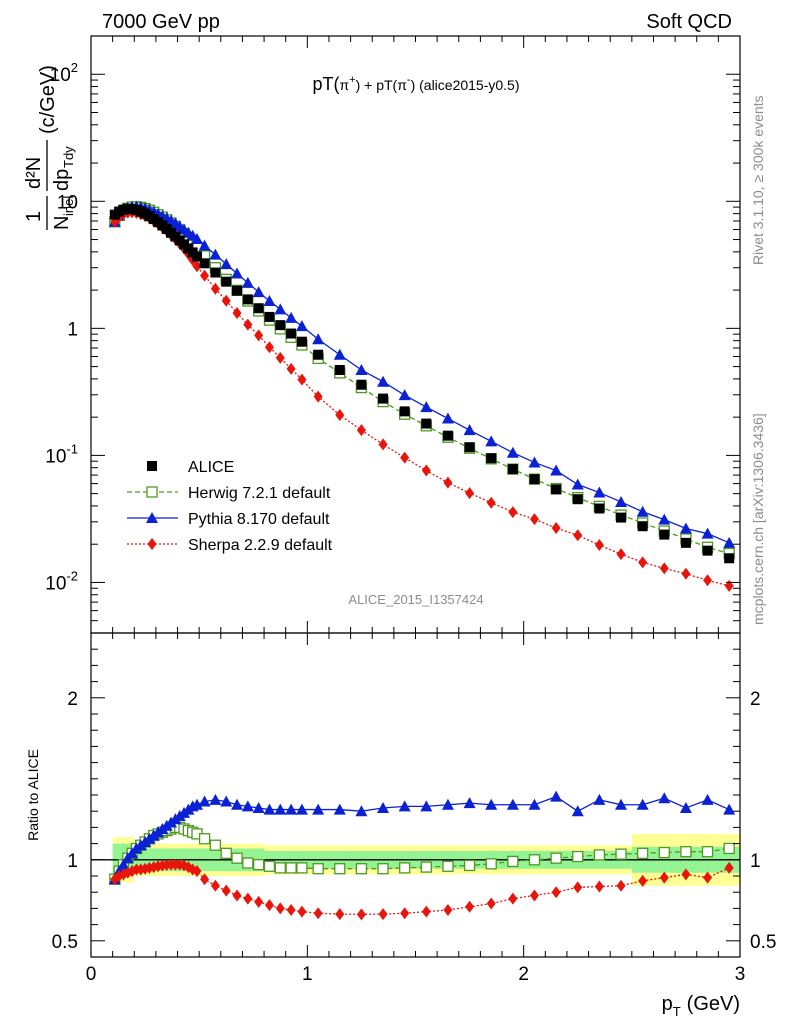 This screenshot has height=1024, width=786. I want to click on svg-text: Tdy, so click(68, 157).